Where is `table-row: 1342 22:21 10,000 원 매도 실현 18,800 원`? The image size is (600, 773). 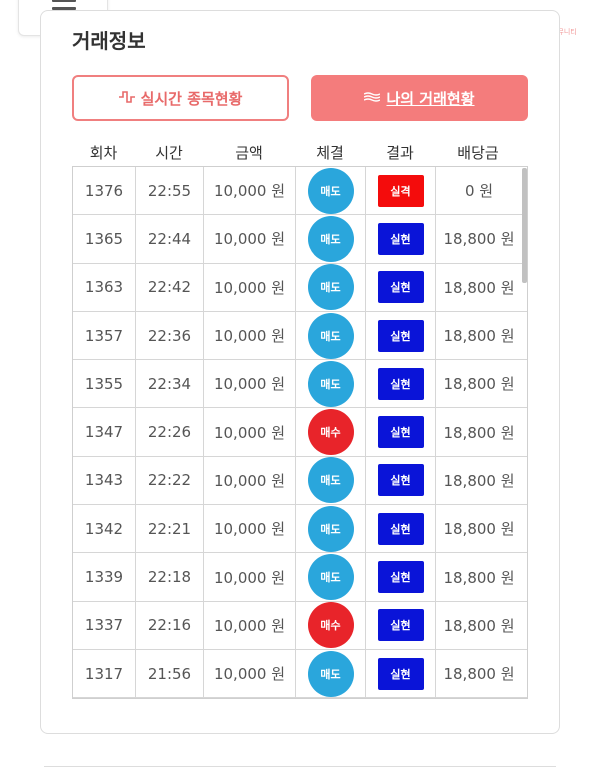 table-row: 1342 22:21 10,000 원 매도 실현 18,800 원 is located at coordinates (300, 529).